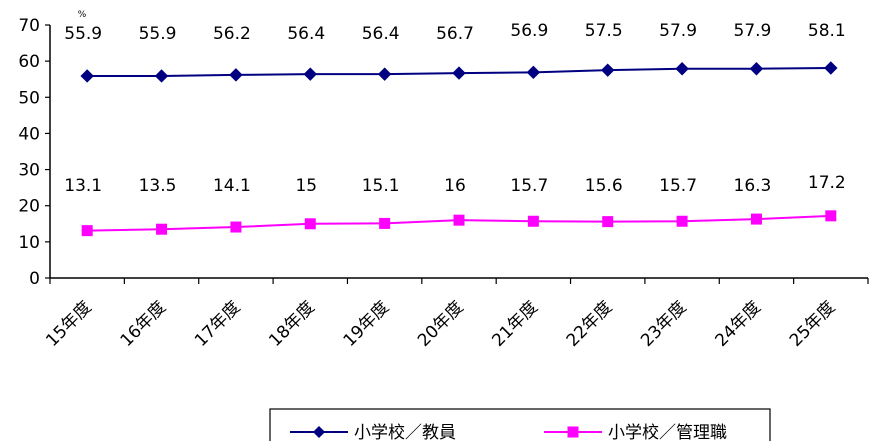 This screenshot has height=445, width=888. Describe the element at coordinates (217, 323) in the screenshot. I see `x-tick-label: 17年度` at that location.